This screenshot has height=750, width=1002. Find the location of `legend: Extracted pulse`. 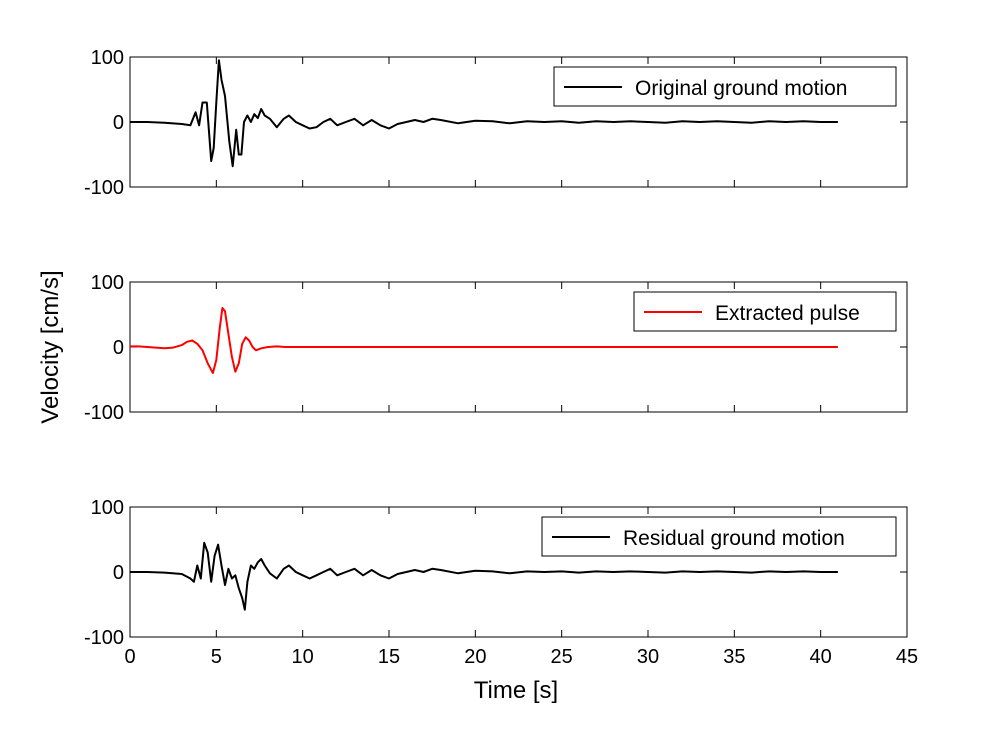

legend: Extracted pulse is located at coordinates (765, 311).